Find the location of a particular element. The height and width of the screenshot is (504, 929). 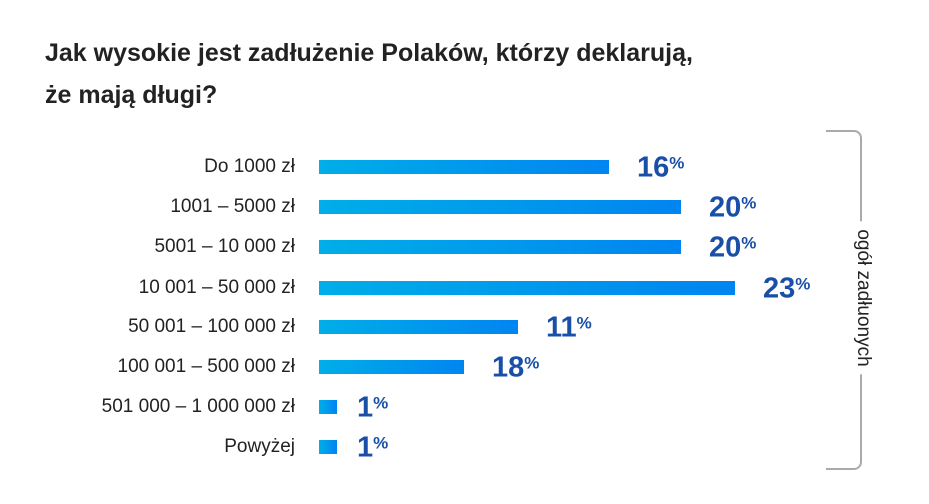

category-label: 501 000 – 1 000 000 zł is located at coordinates (198, 406).